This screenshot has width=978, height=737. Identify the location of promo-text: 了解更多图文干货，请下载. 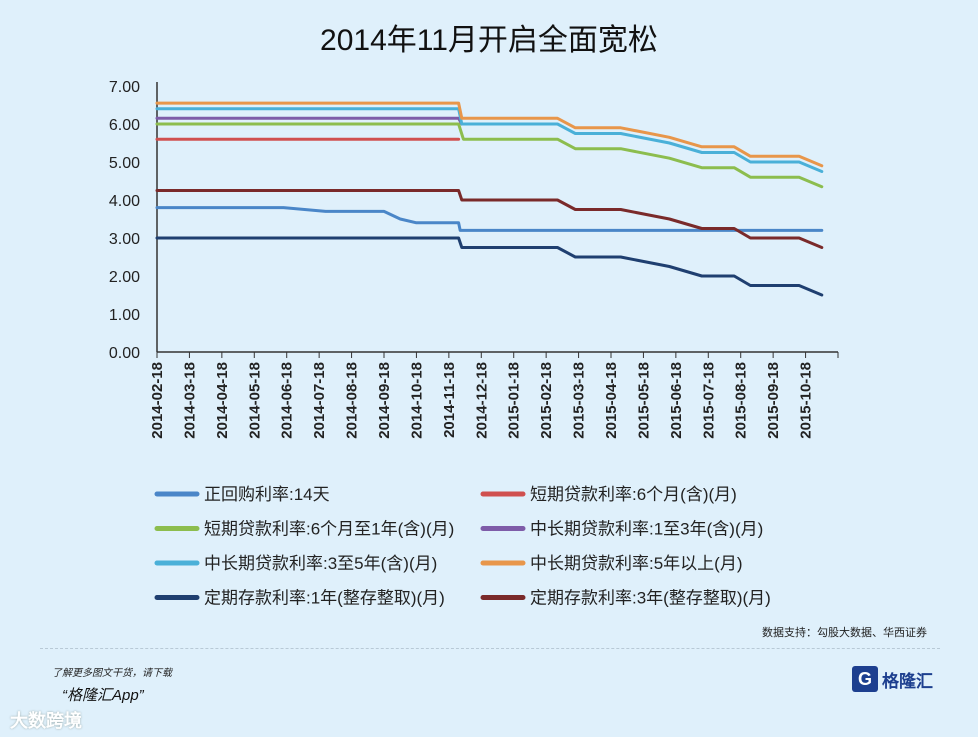
(112, 673).